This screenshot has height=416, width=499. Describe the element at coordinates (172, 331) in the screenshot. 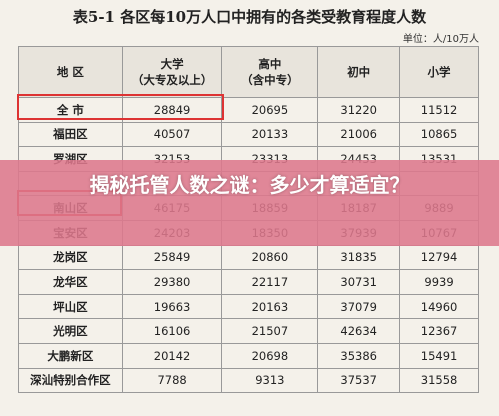

I see `cell: 16106` at that location.